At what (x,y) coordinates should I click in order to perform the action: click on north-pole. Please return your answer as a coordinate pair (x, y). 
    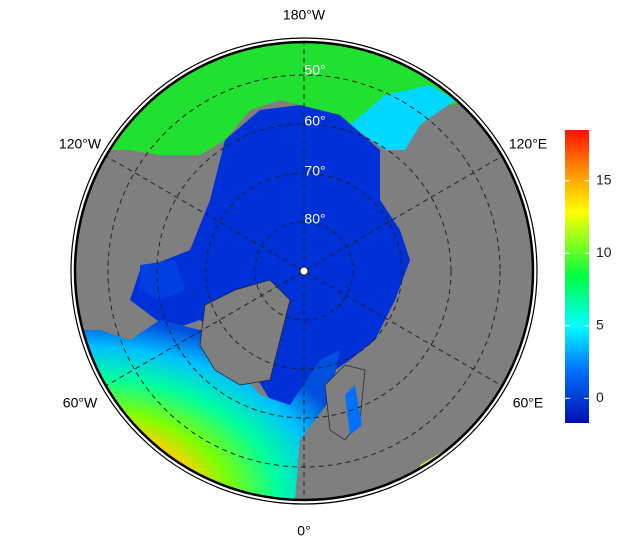
    Looking at the image, I should click on (304, 271).